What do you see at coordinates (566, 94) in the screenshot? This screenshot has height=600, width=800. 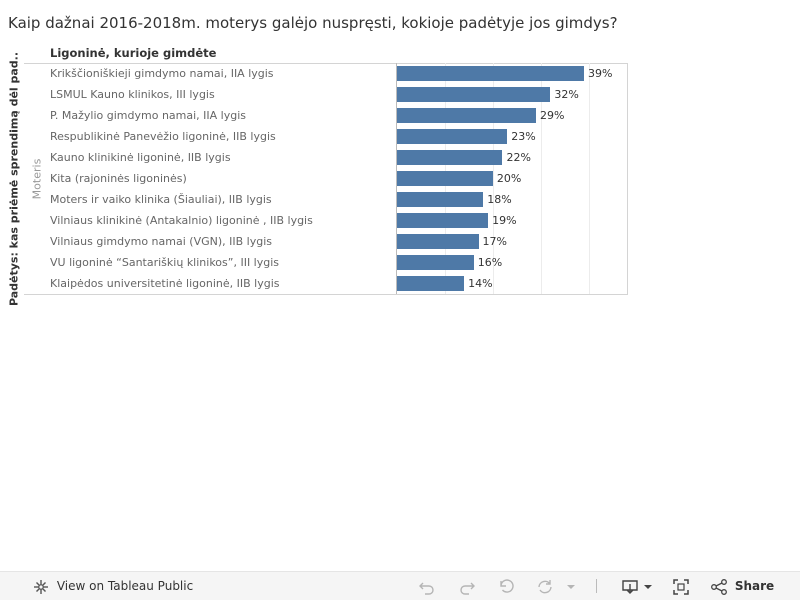 I see `bar-value-label: 32%` at bounding box center [566, 94].